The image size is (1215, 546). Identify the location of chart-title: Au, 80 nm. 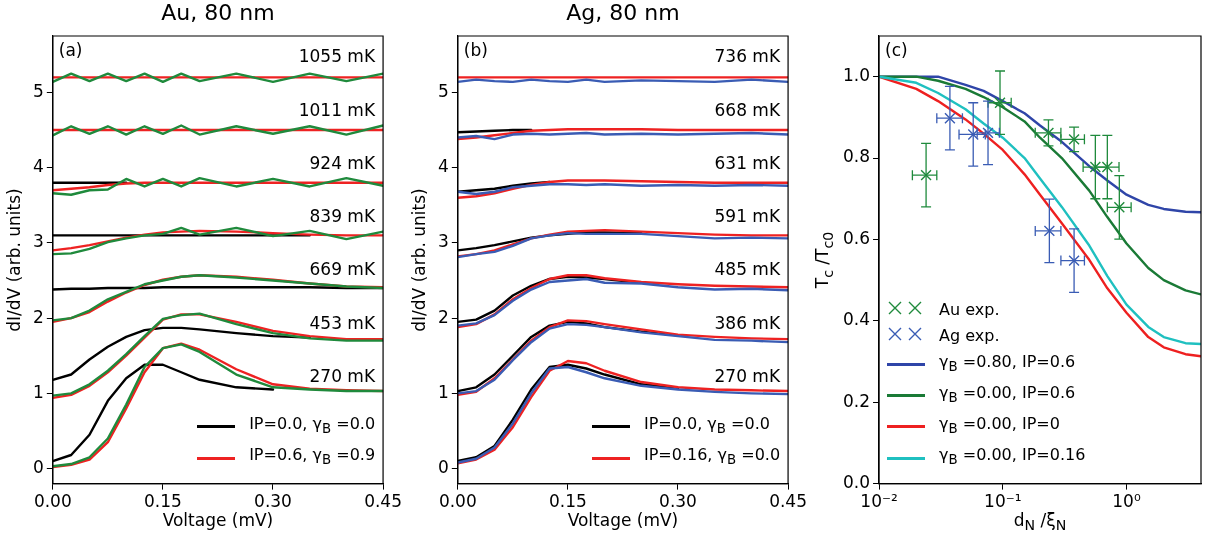
(218, 12).